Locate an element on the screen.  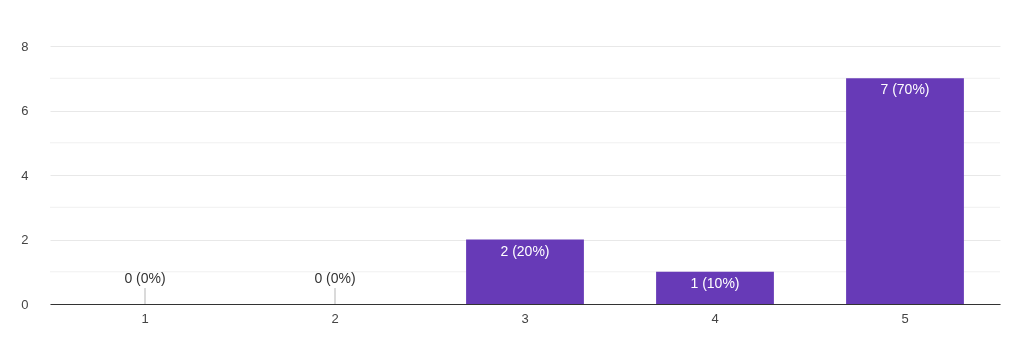
x-tick-label: 3 is located at coordinates (525, 318).